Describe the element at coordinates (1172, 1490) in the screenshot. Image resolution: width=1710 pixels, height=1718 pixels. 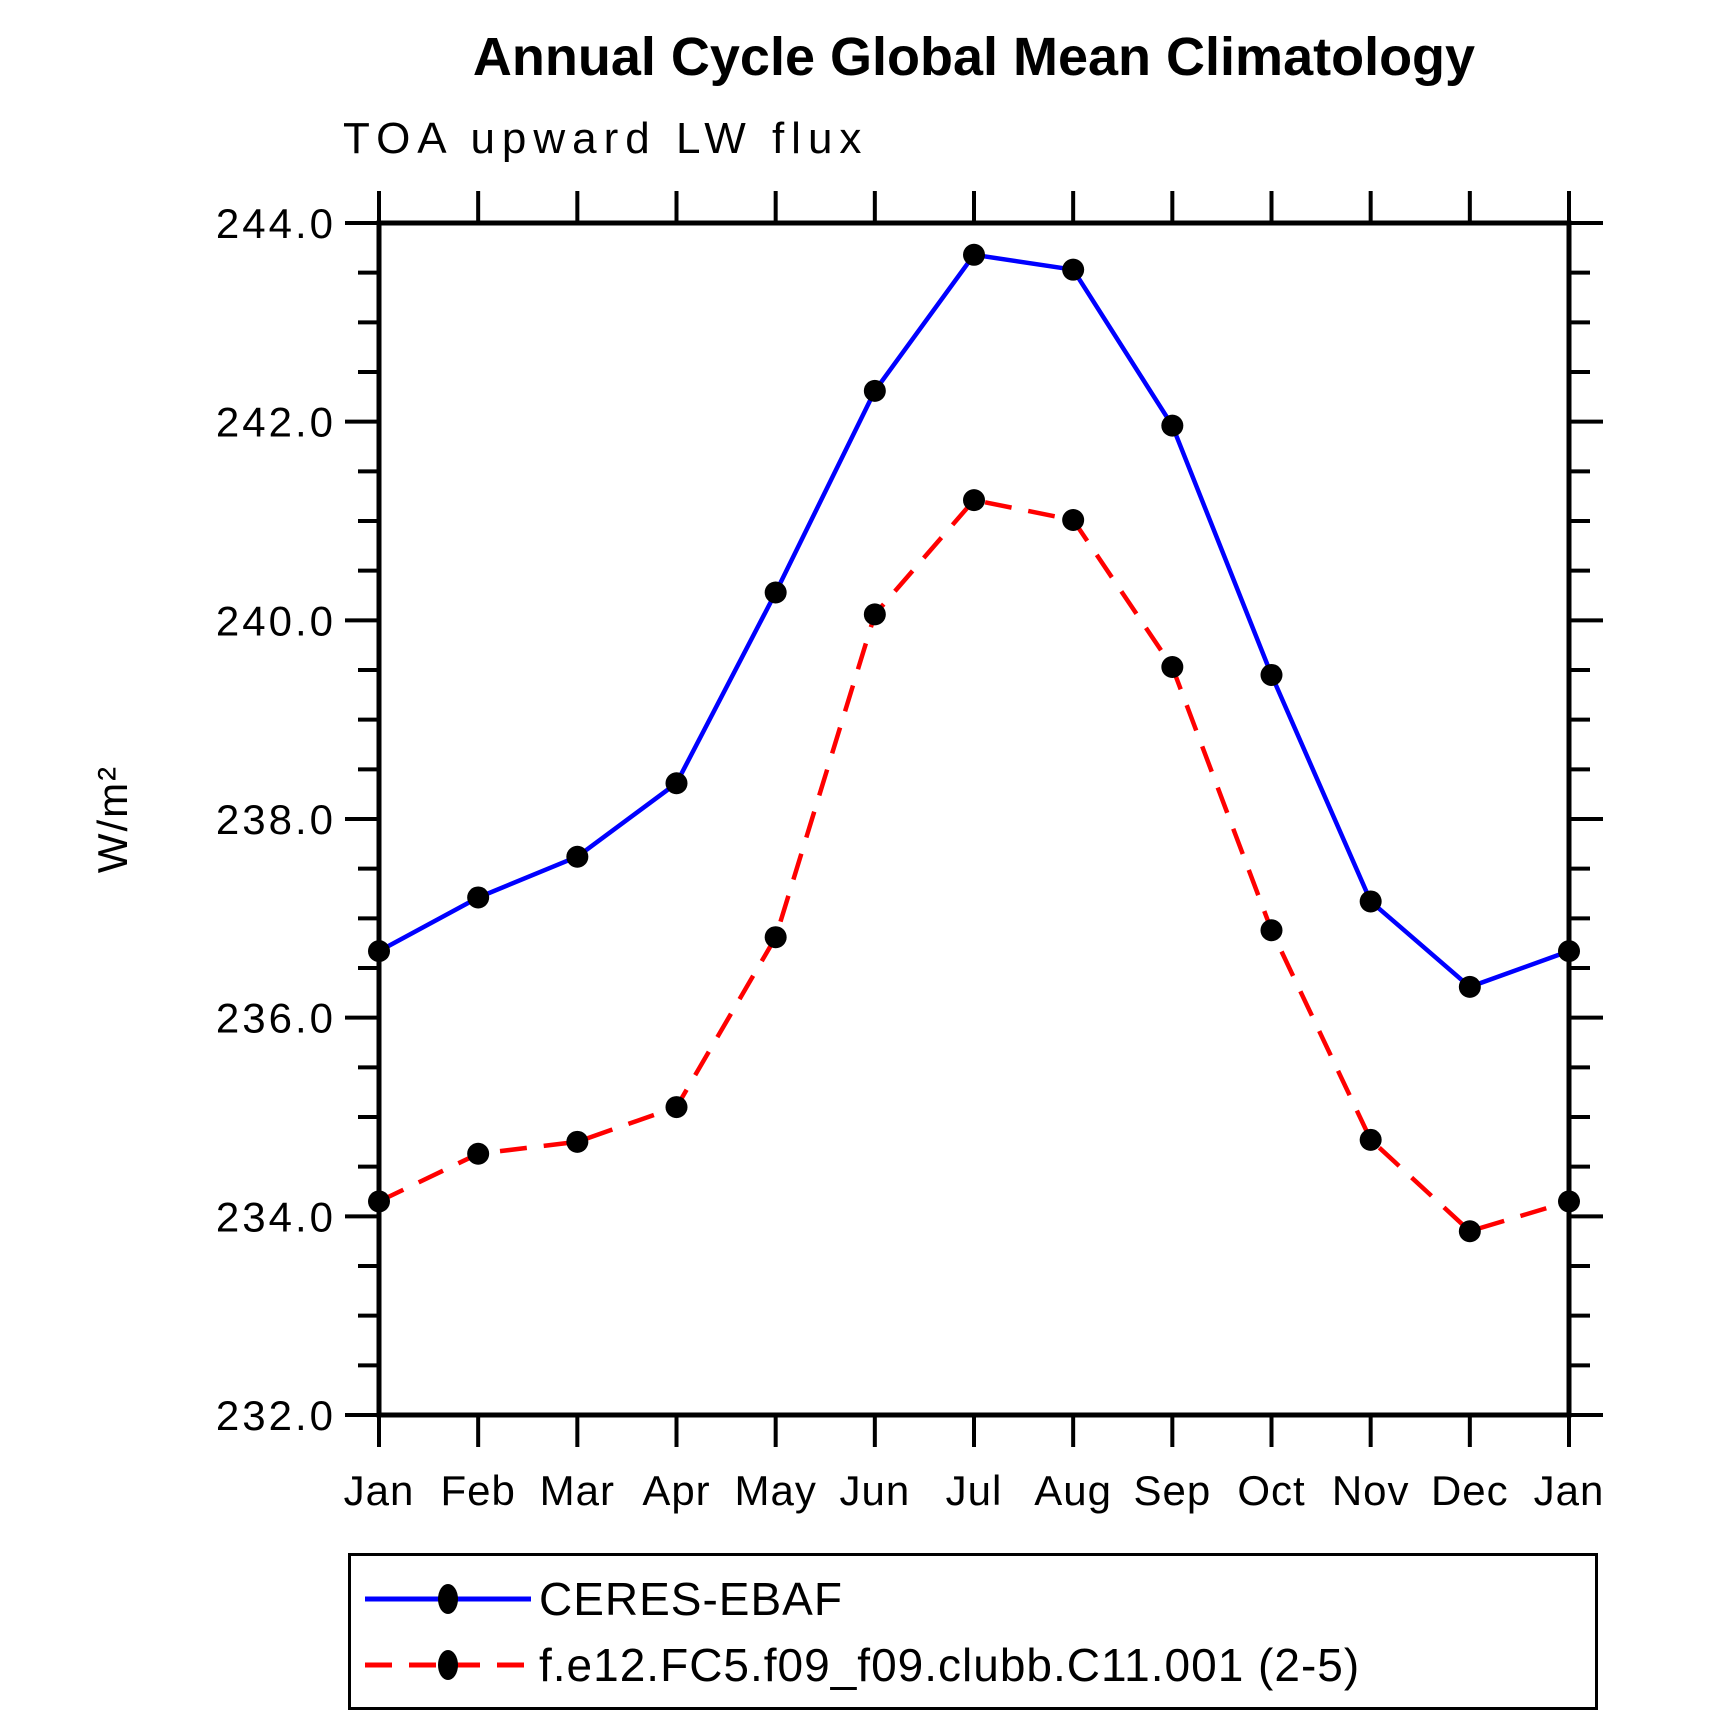
I see `x-tick-label: Sep` at that location.